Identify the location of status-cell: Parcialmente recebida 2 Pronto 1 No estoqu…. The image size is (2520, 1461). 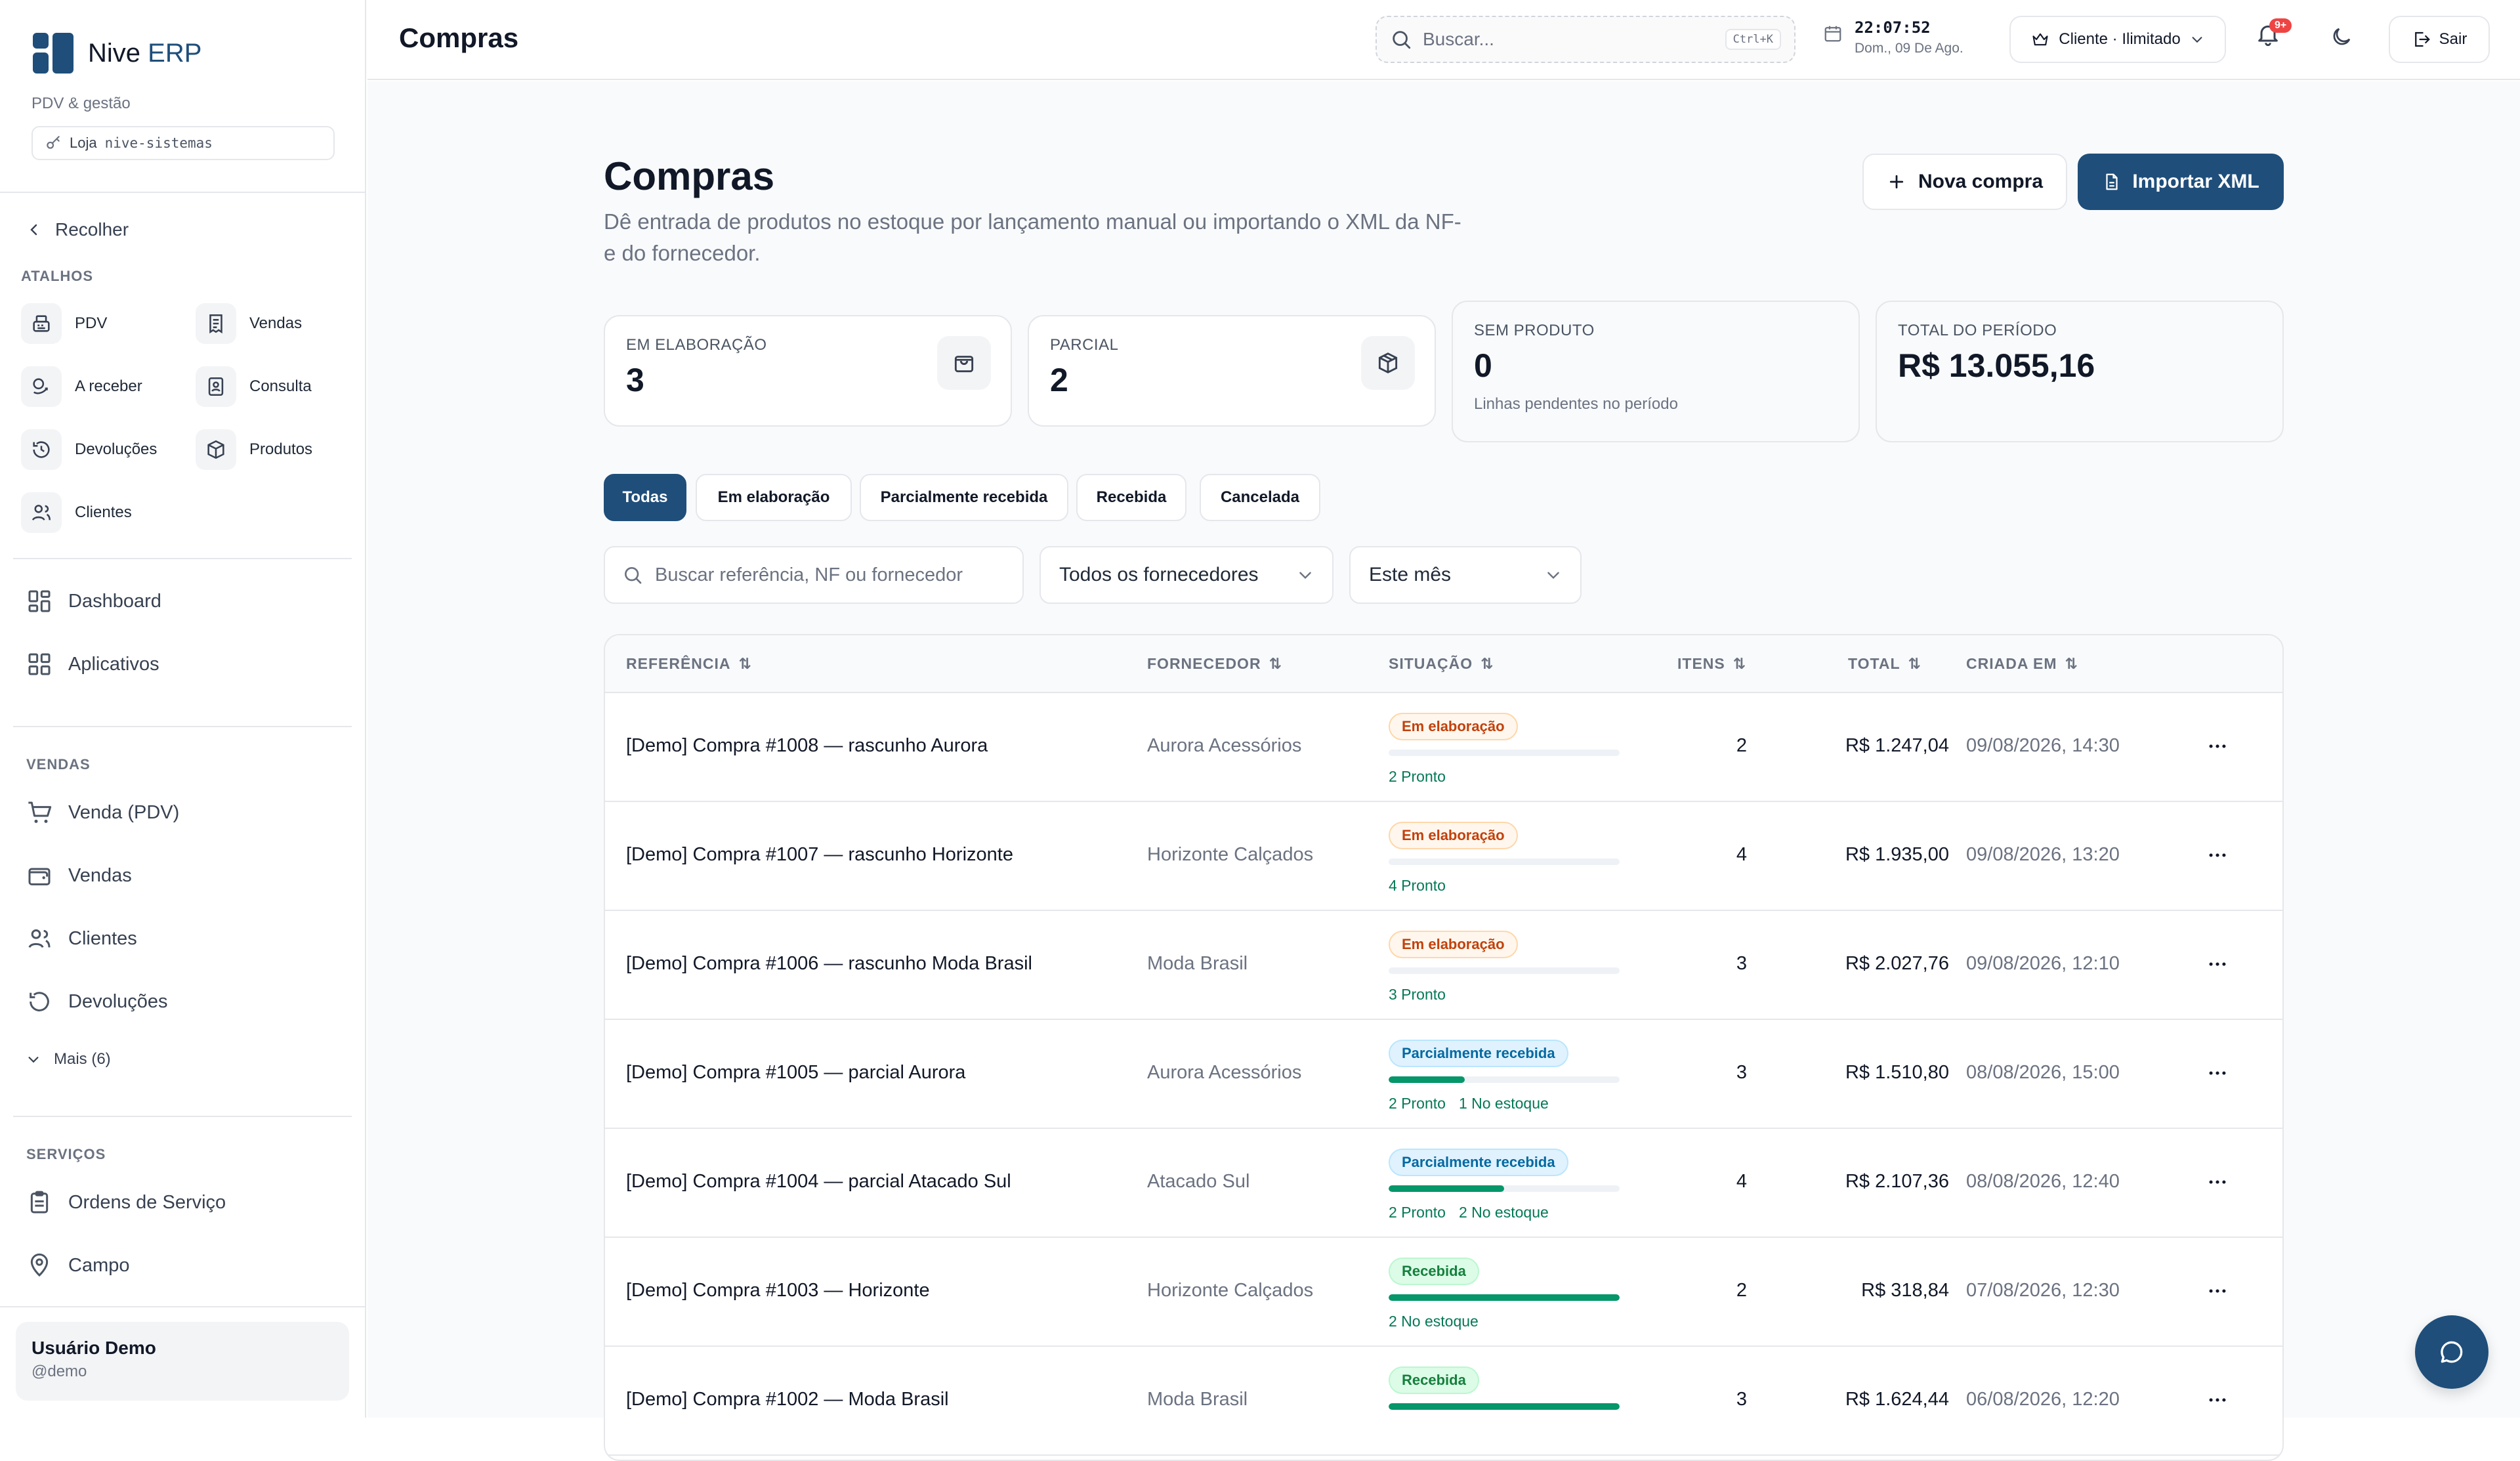
(1507, 1076).